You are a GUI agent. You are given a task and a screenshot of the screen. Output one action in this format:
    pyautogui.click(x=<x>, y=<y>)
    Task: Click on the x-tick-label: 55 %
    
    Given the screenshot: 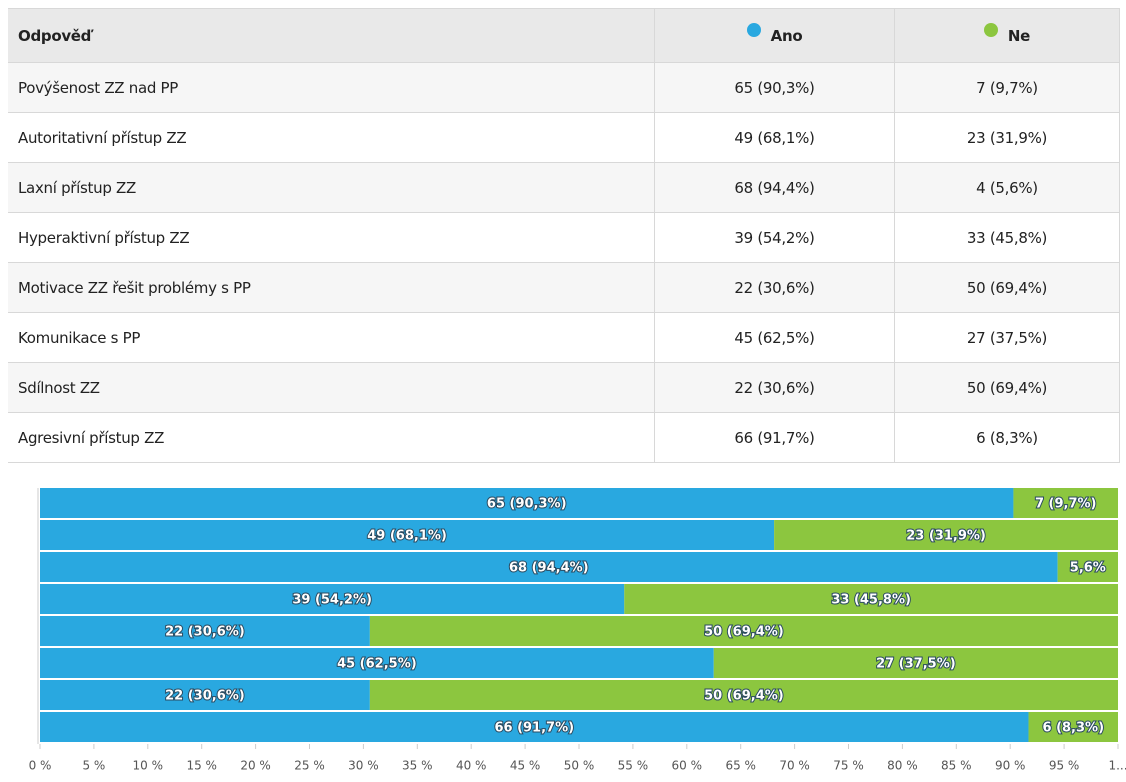 What is the action you would take?
    pyautogui.click(x=633, y=766)
    